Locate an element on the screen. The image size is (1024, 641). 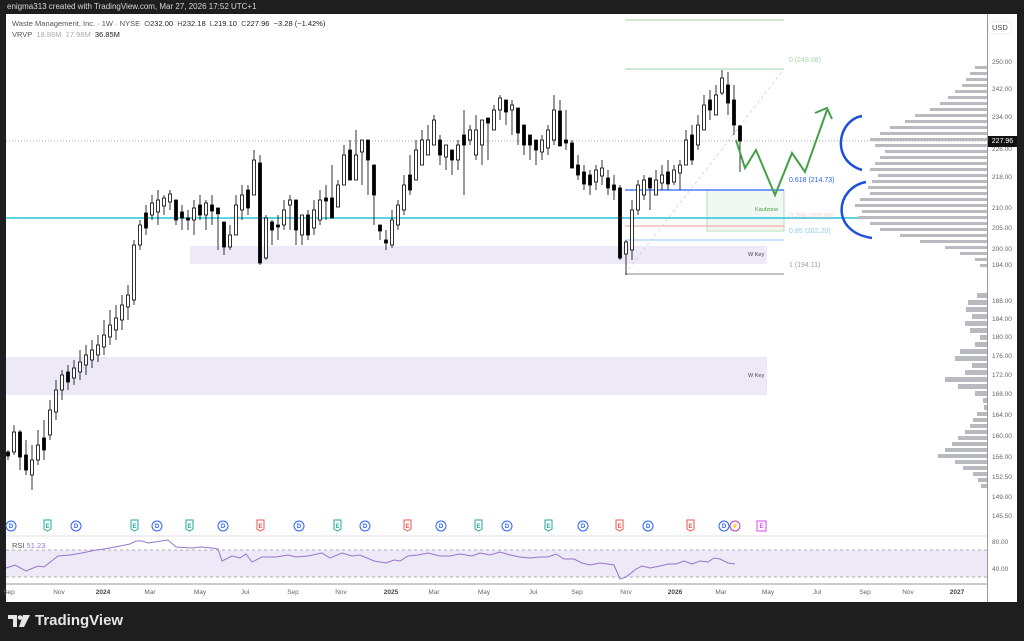
fib-618-label: 0.618 (214.73) is located at coordinates (812, 180).